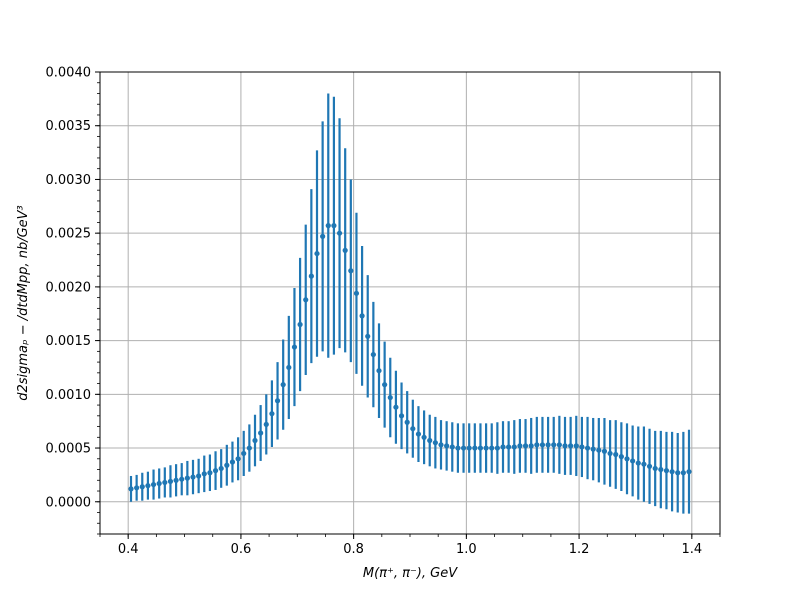  What do you see at coordinates (69, 502) in the screenshot?
I see `y-tick-label: 0.0000` at bounding box center [69, 502].